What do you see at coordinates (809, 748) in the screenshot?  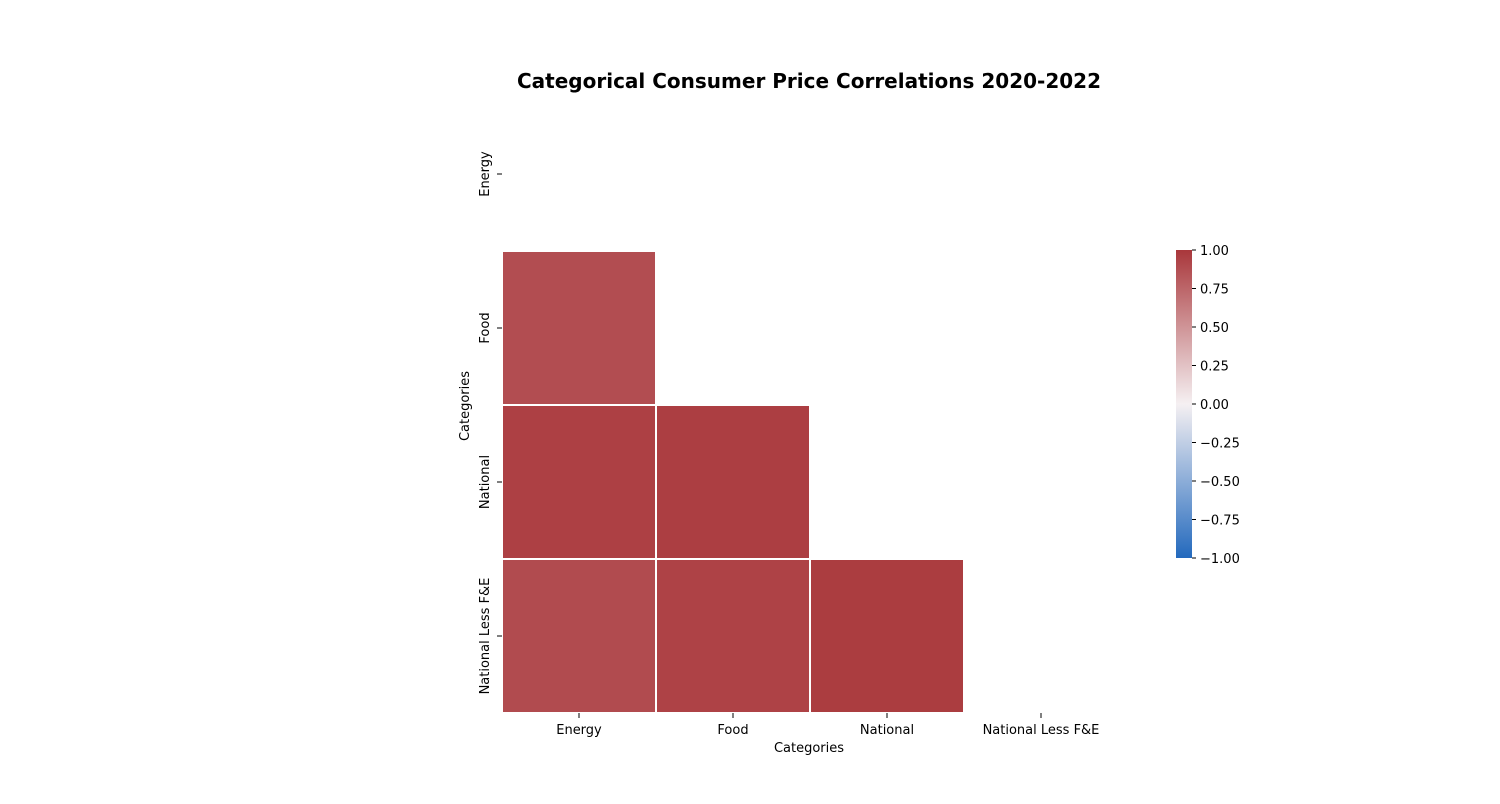 I see `x-axis-label: Categories` at bounding box center [809, 748].